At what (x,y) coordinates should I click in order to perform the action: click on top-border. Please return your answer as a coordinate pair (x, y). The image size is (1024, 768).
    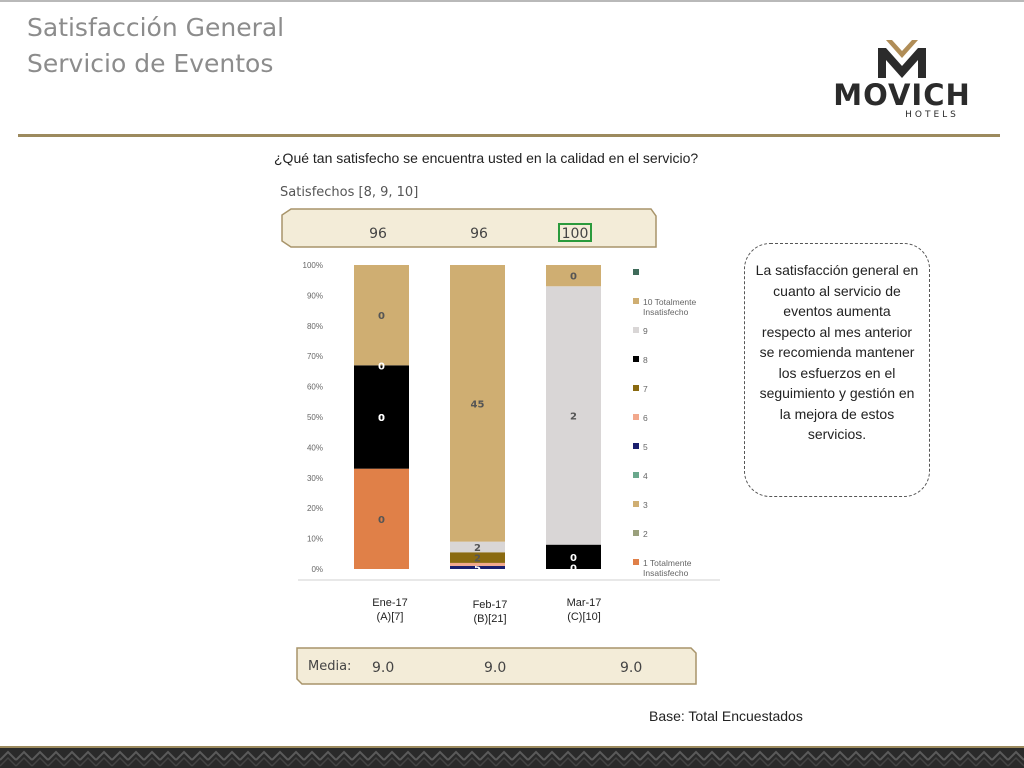
    Looking at the image, I should click on (512, 1).